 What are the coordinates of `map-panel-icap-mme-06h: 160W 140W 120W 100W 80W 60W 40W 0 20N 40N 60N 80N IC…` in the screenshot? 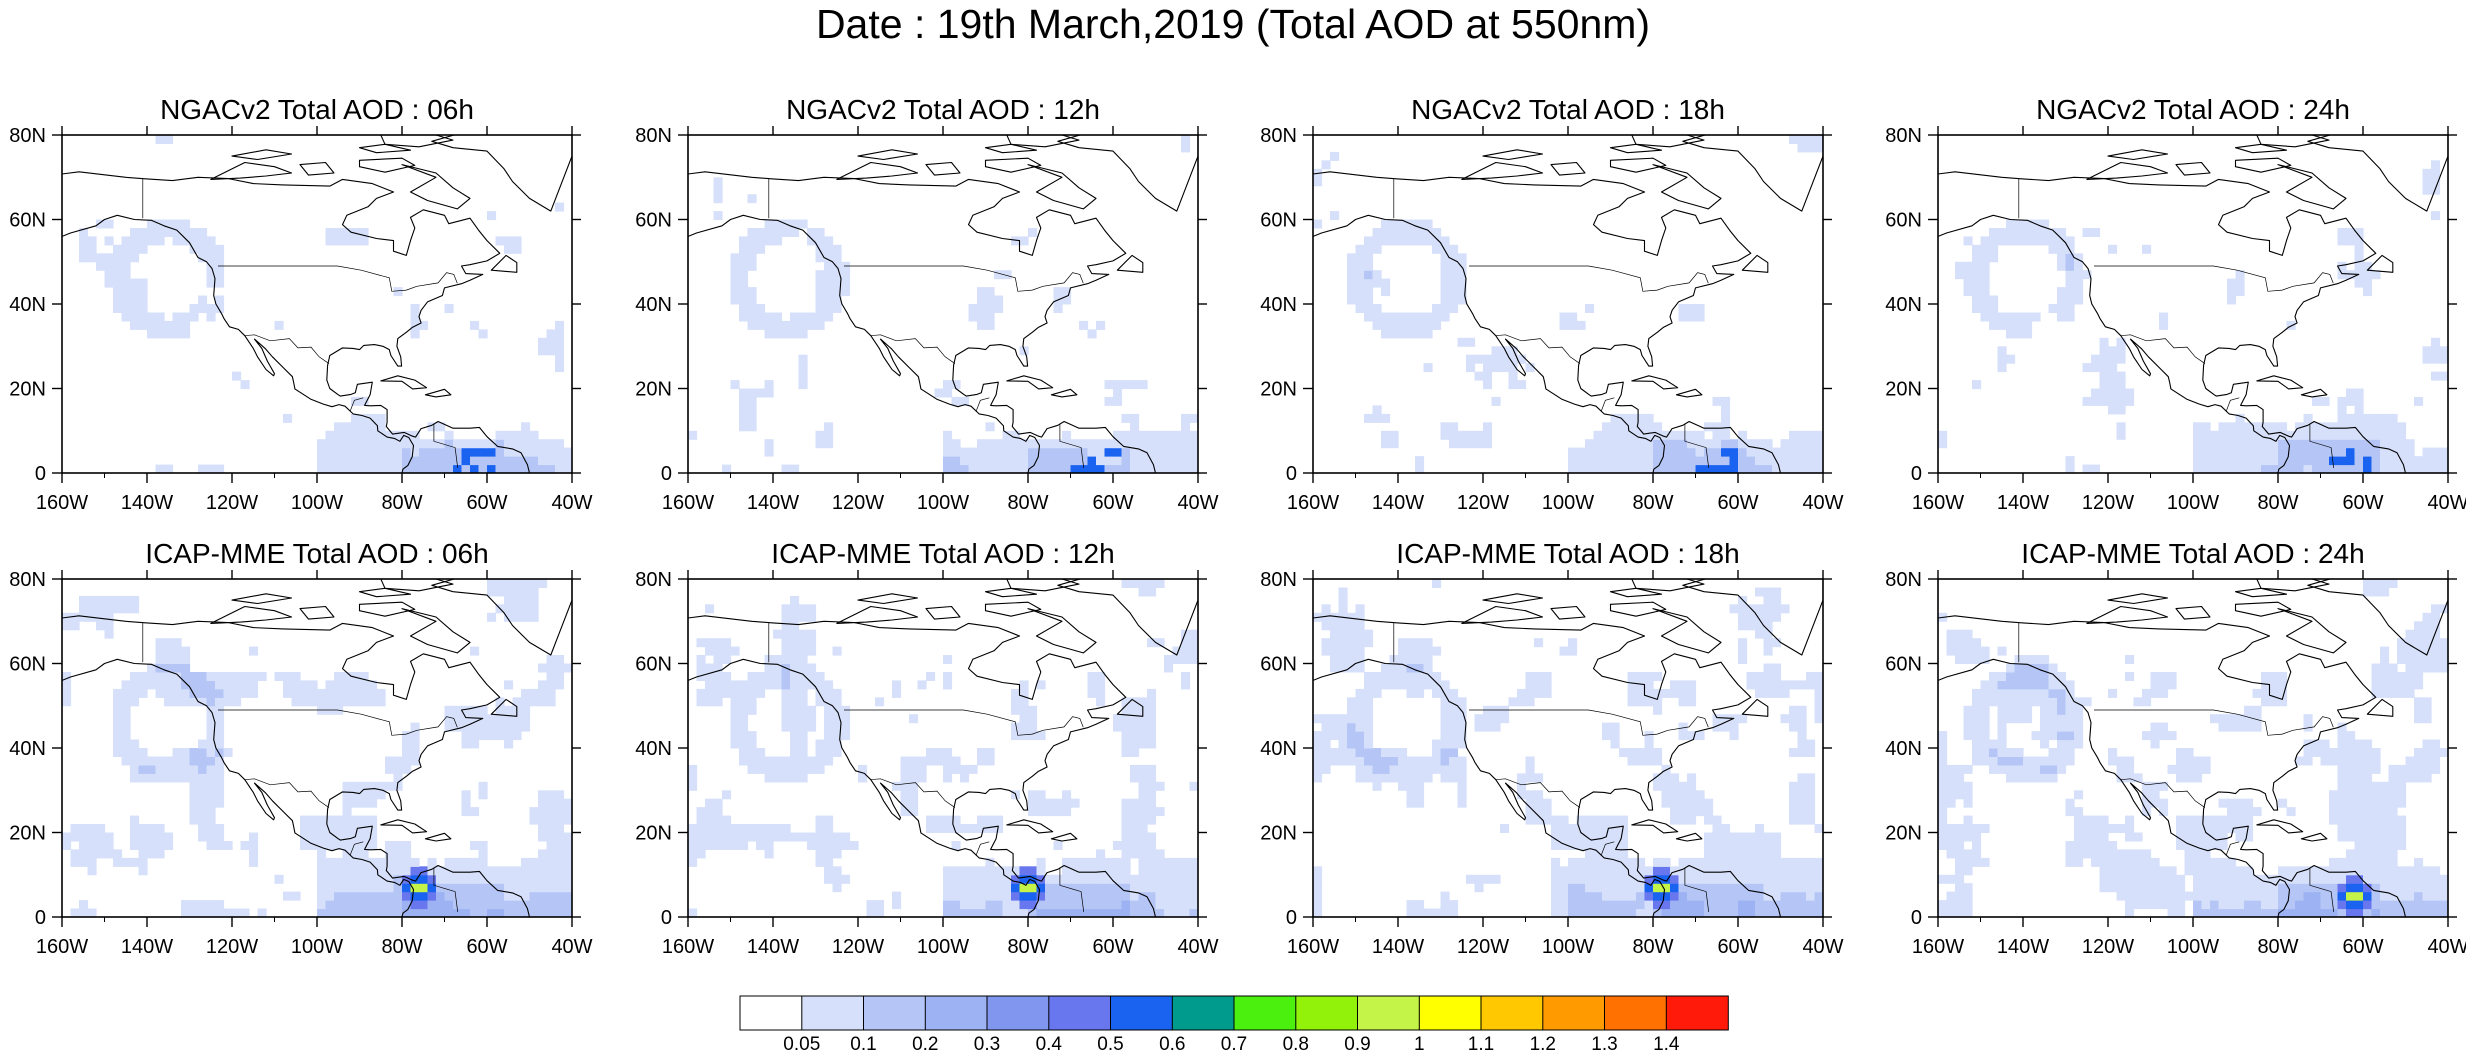 It's located at (300, 748).